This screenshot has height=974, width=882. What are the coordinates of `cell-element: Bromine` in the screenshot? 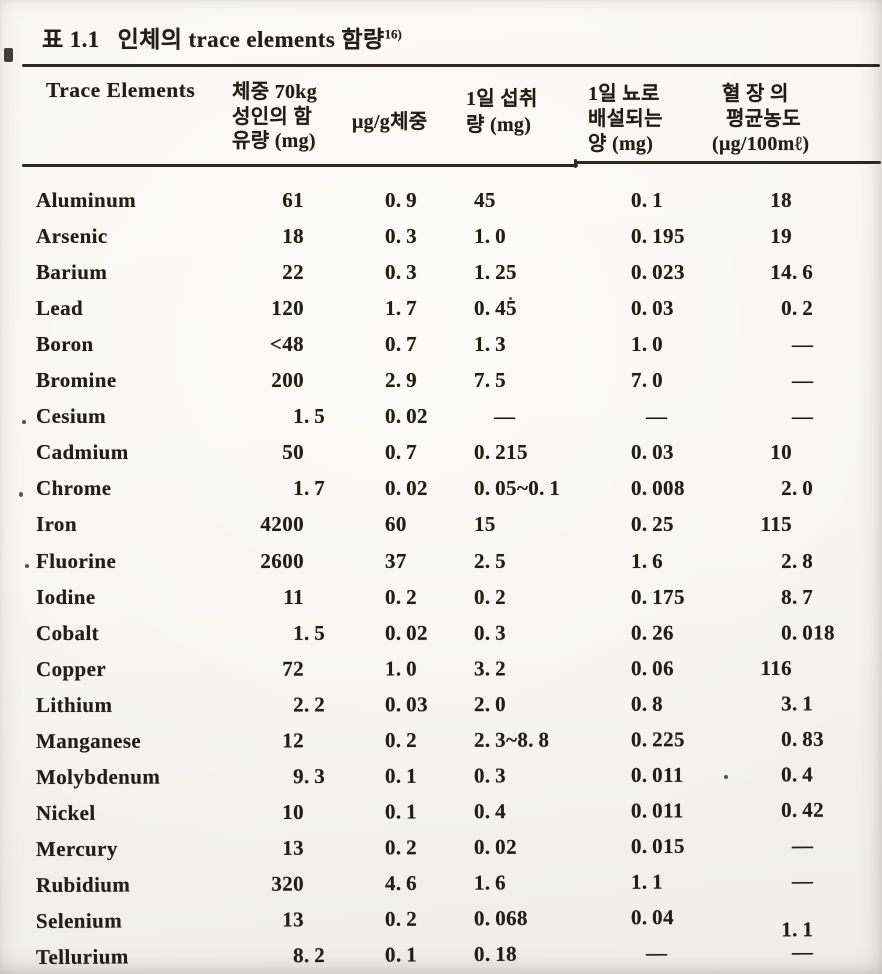 It's located at (76, 380).